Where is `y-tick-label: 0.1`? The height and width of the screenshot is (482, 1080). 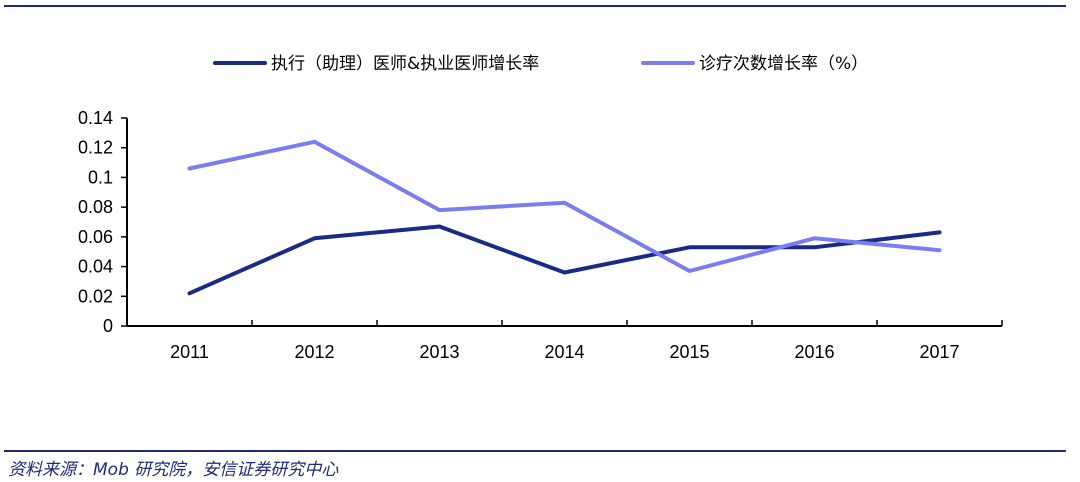 y-tick-label: 0.1 is located at coordinates (100, 177).